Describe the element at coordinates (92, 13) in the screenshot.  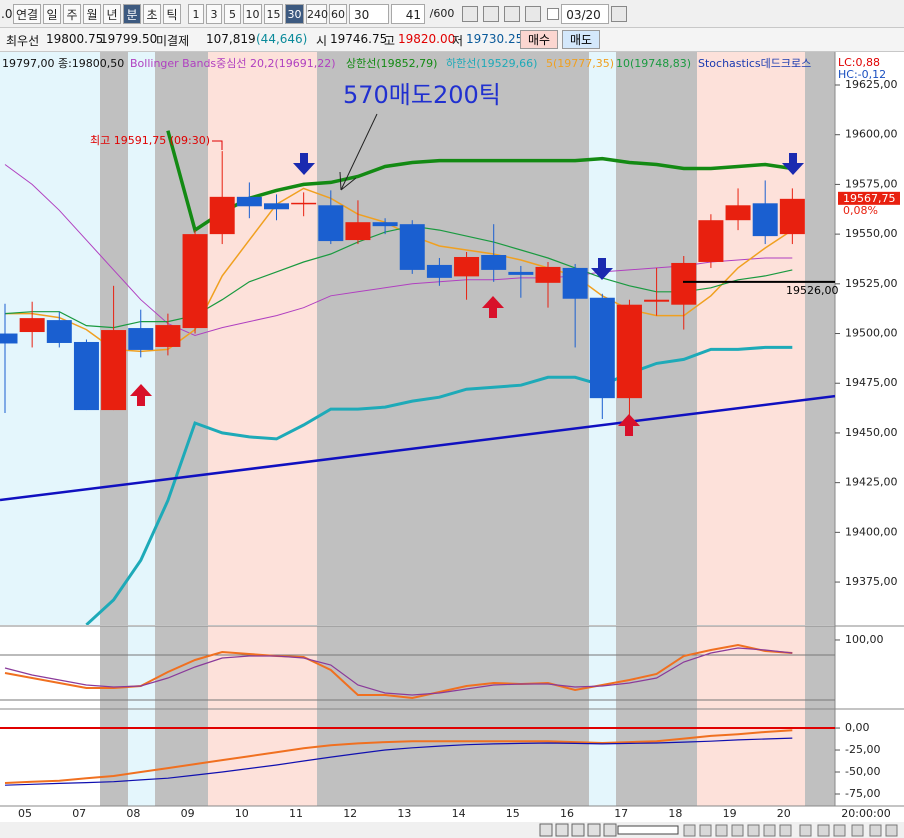
I see `period-button: 월` at that location.